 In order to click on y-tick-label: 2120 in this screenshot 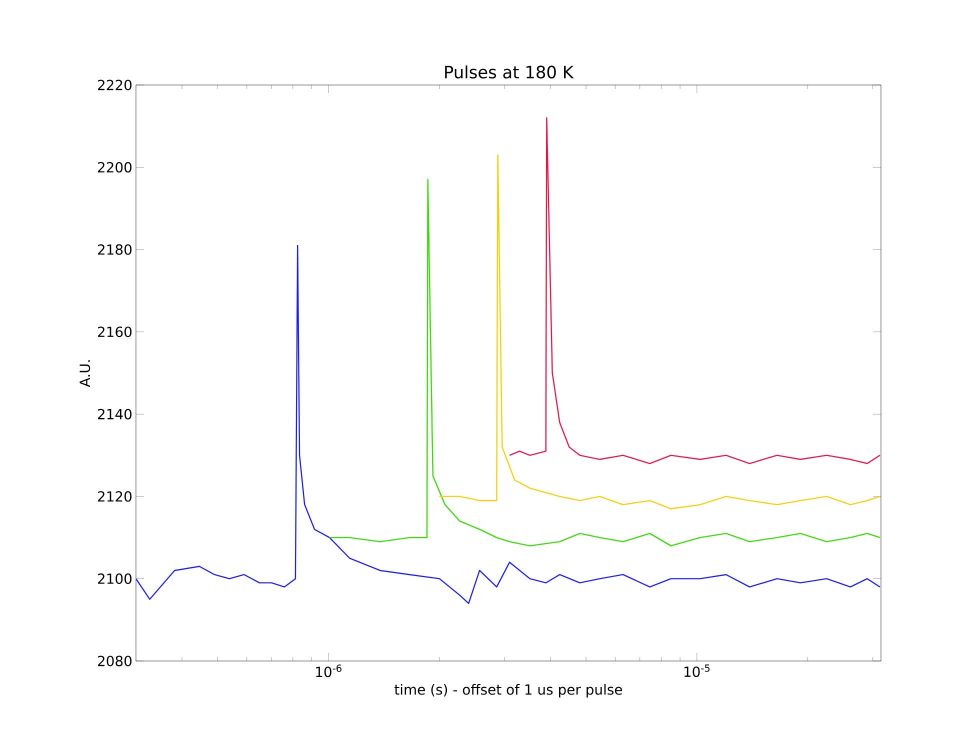, I will do `click(115, 496)`.